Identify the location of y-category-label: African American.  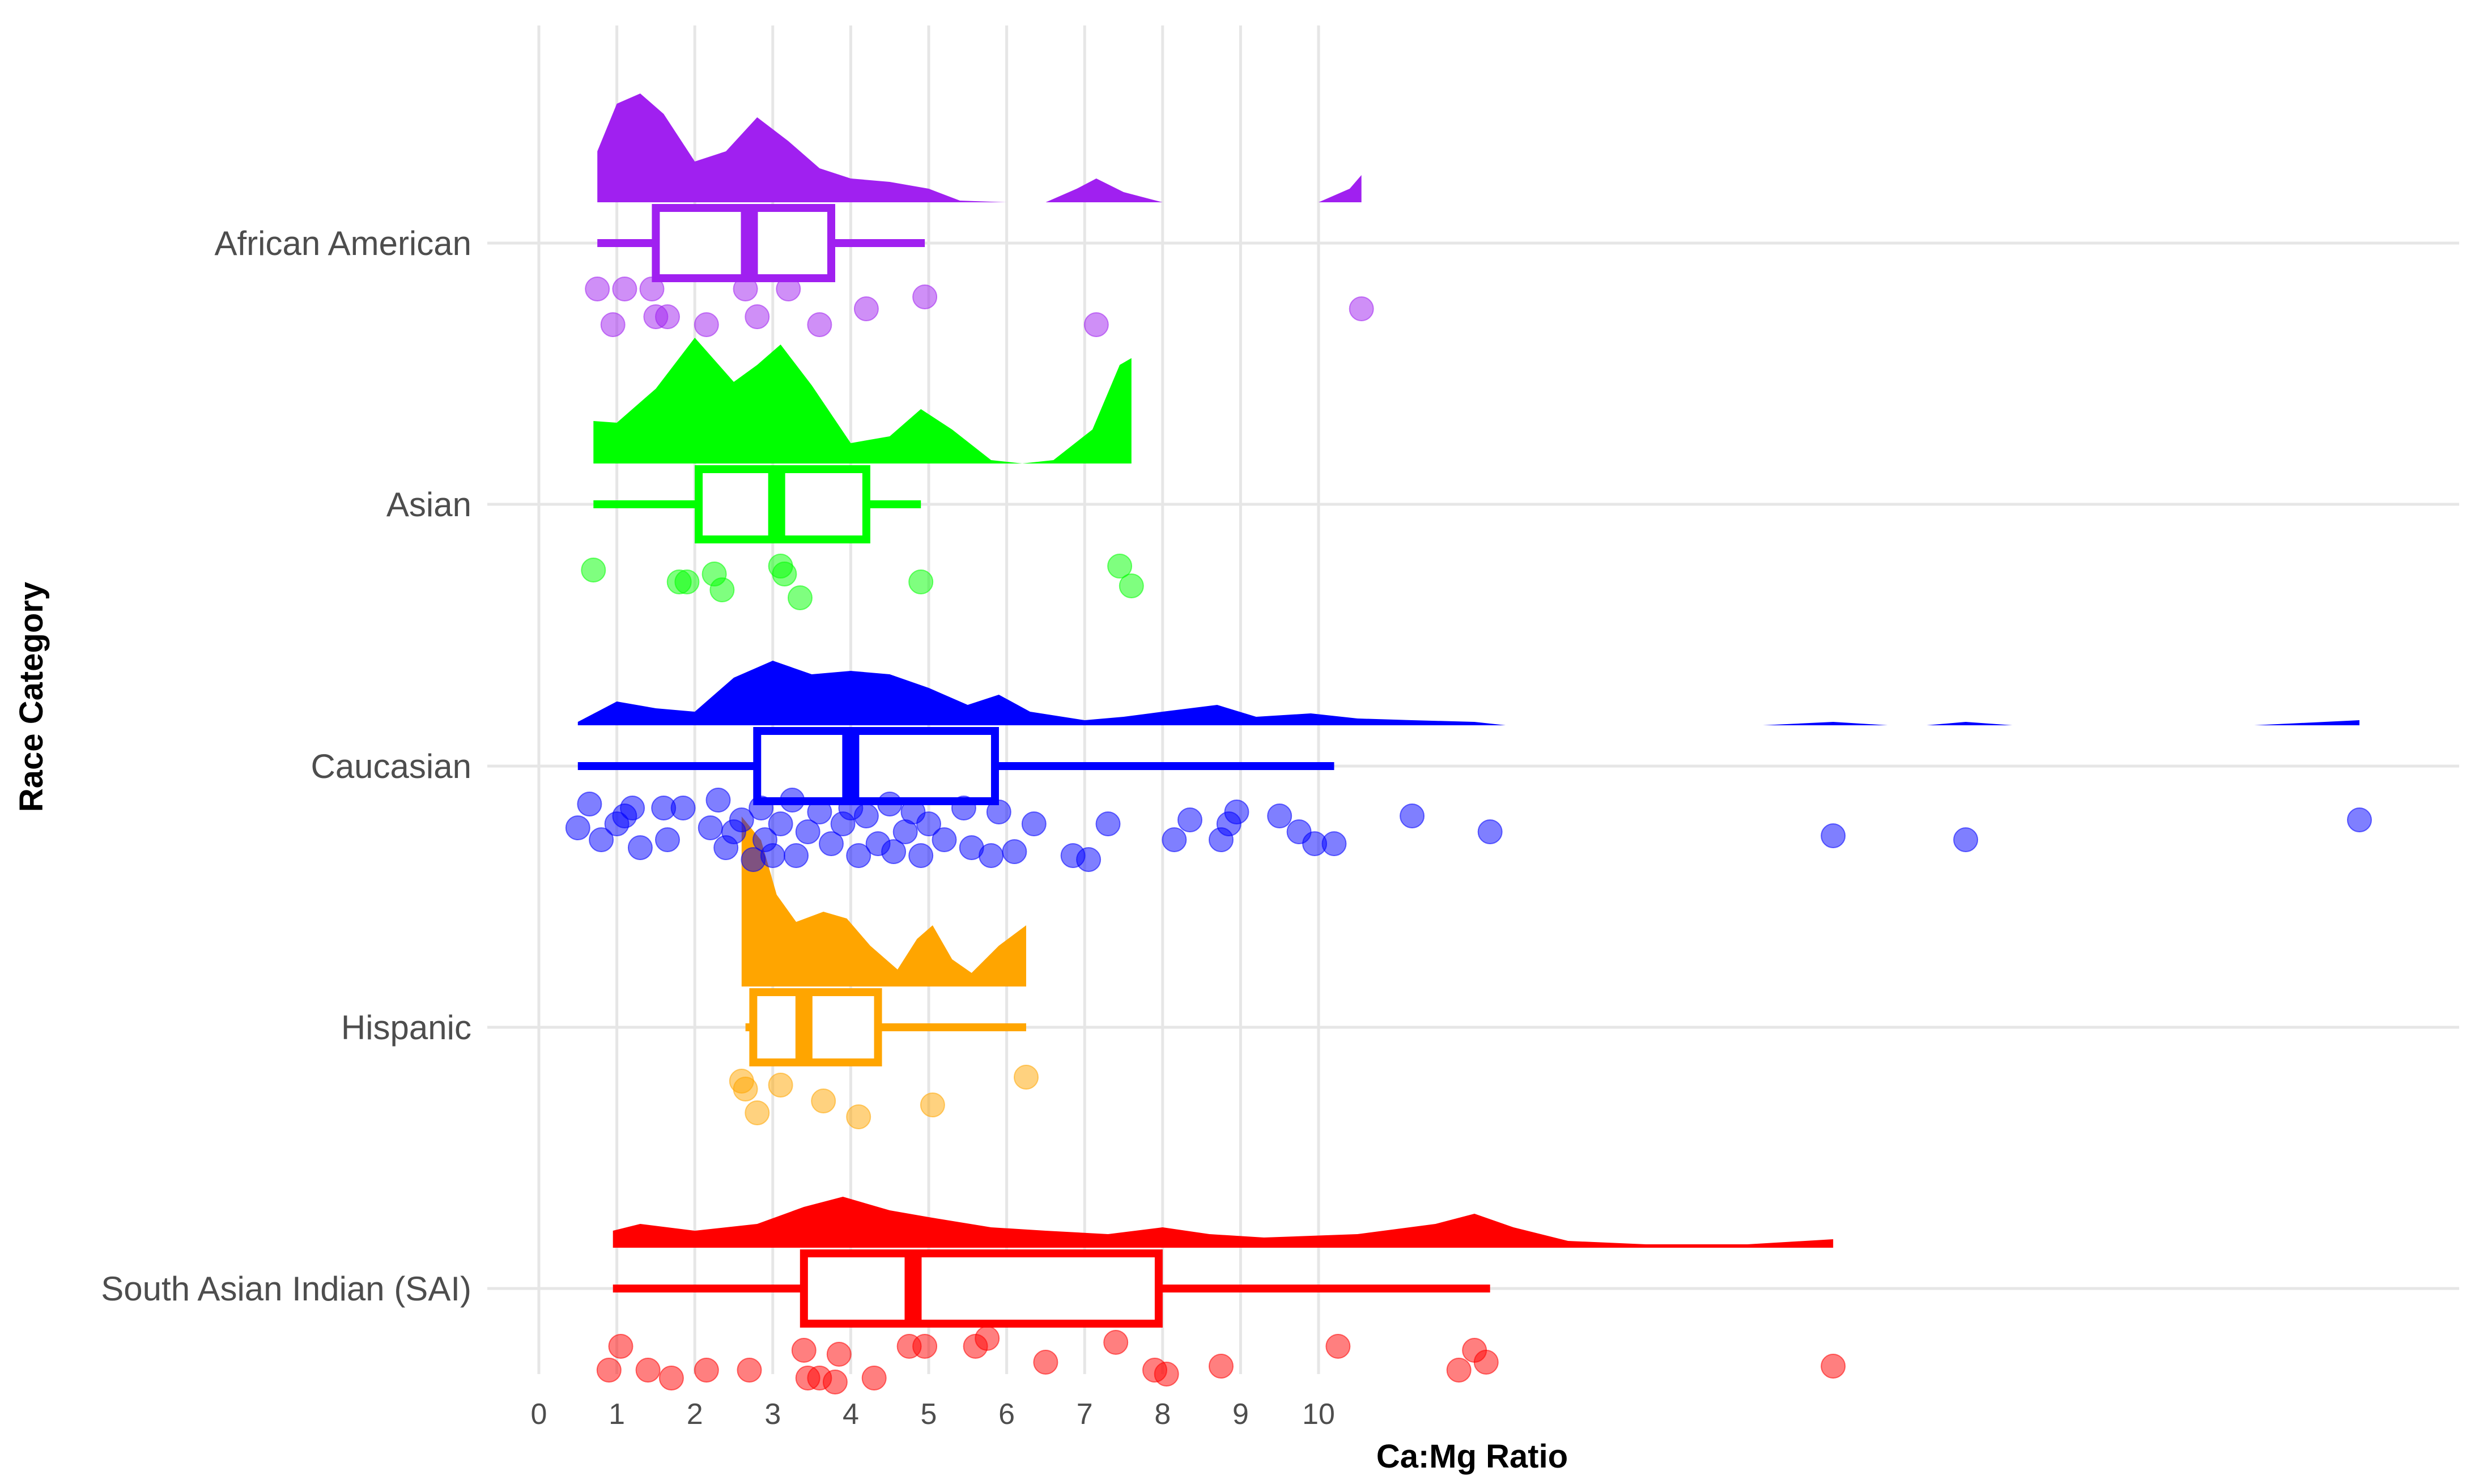
(343, 243).